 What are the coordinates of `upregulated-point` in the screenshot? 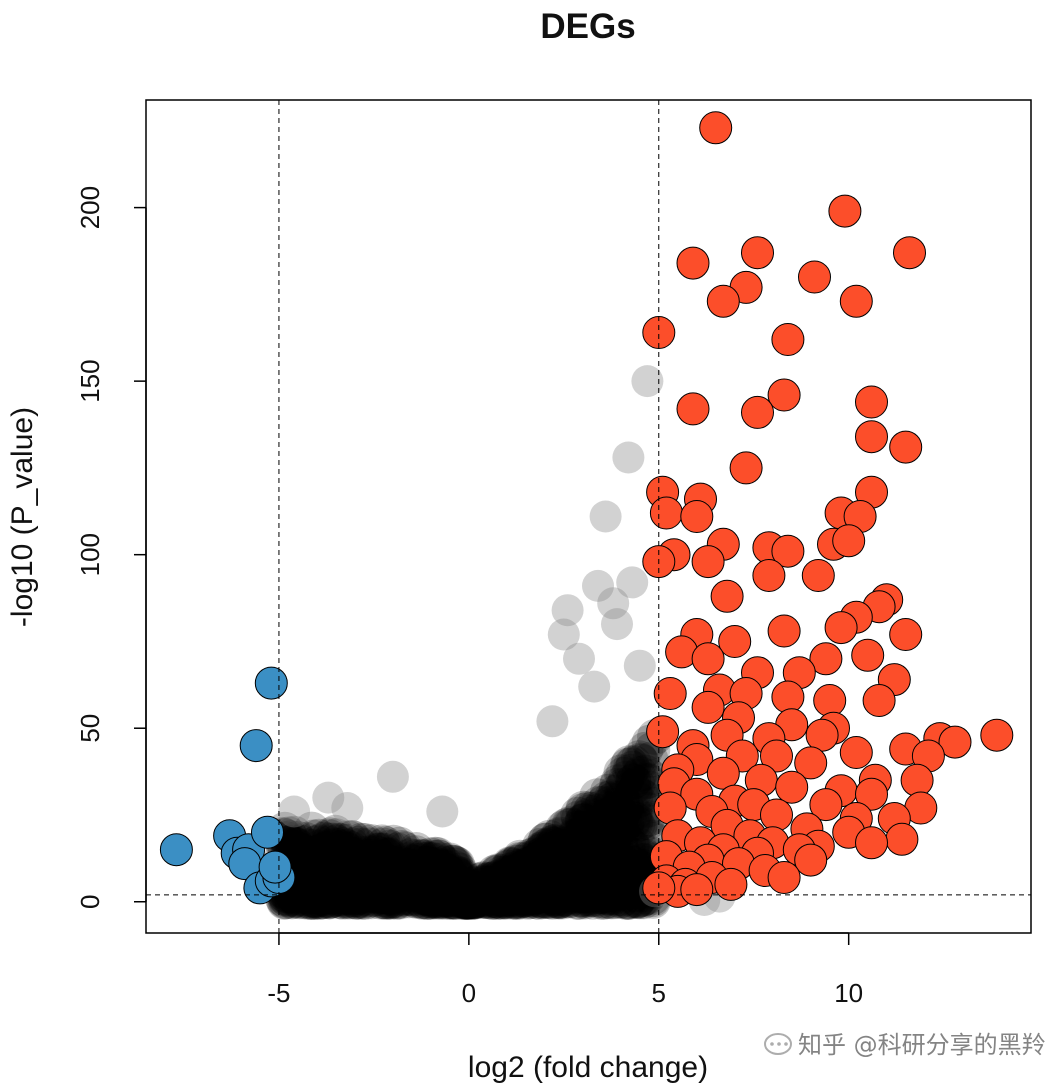 It's located at (784, 395).